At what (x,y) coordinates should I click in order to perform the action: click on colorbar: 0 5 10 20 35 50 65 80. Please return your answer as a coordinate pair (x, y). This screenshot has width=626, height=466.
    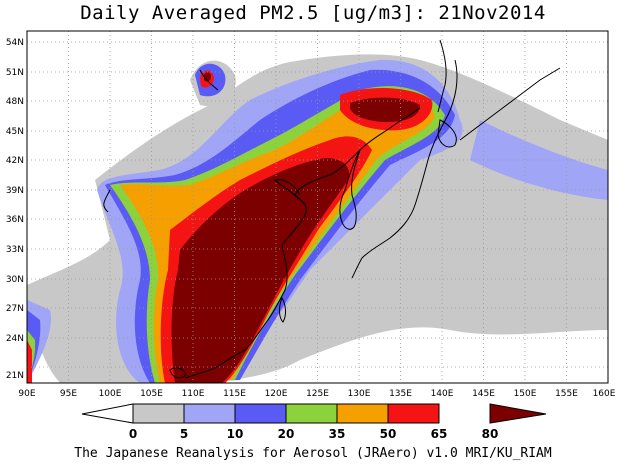
    Looking at the image, I should click on (314, 422).